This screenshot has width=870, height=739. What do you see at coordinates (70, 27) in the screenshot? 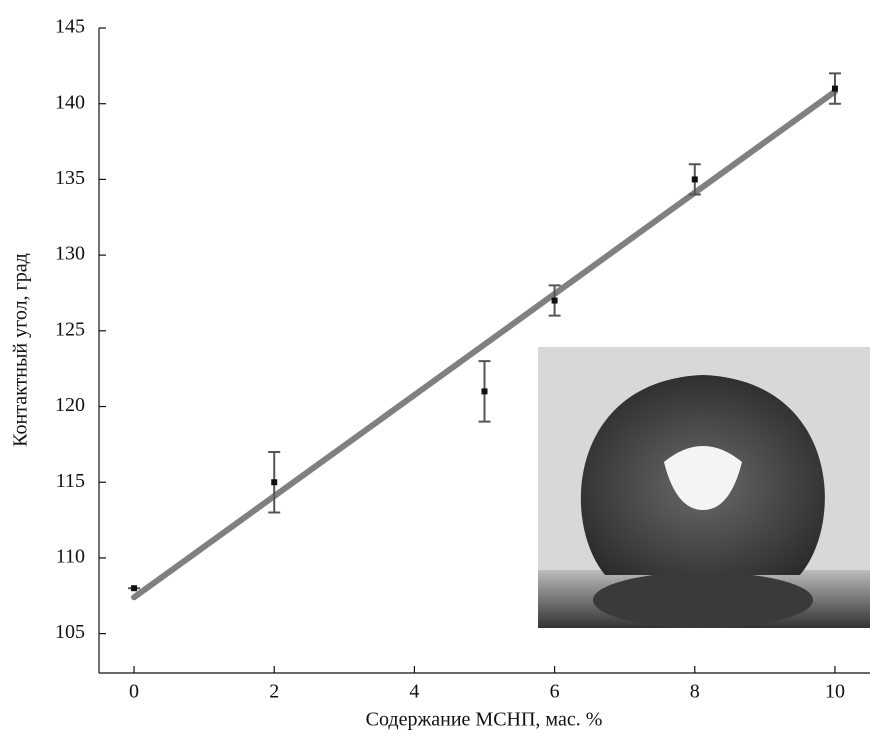
I see `y-tick-label: 145` at bounding box center [70, 27].